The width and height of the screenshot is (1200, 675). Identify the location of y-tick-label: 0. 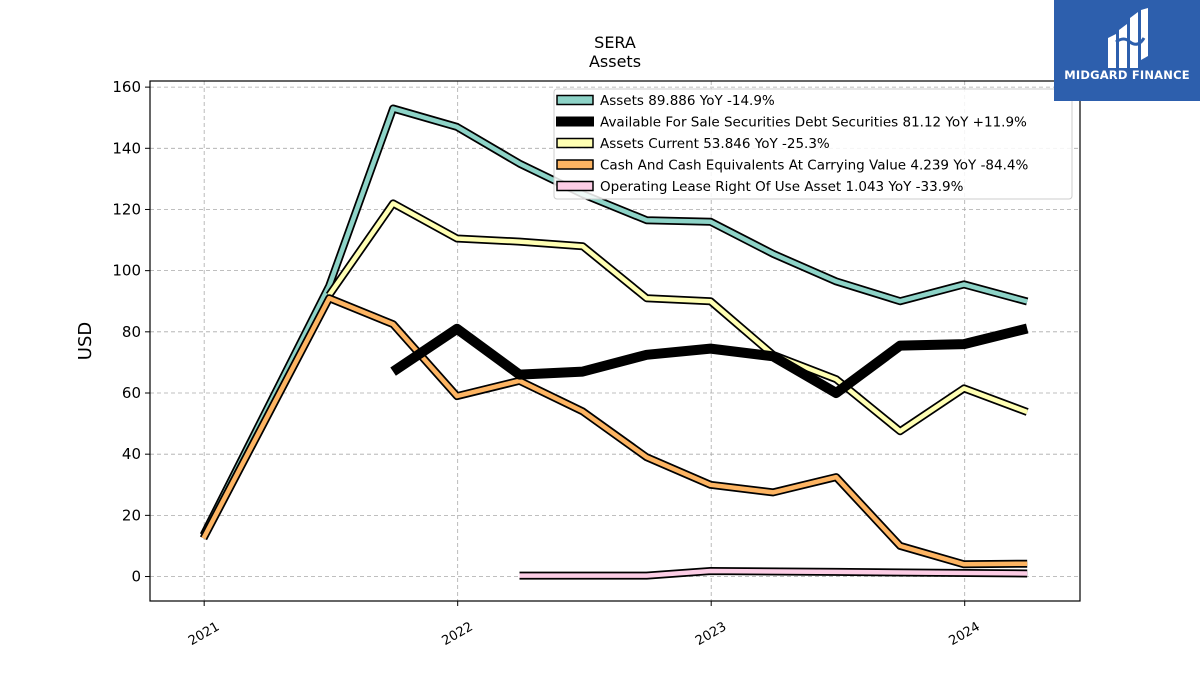
(136, 577).